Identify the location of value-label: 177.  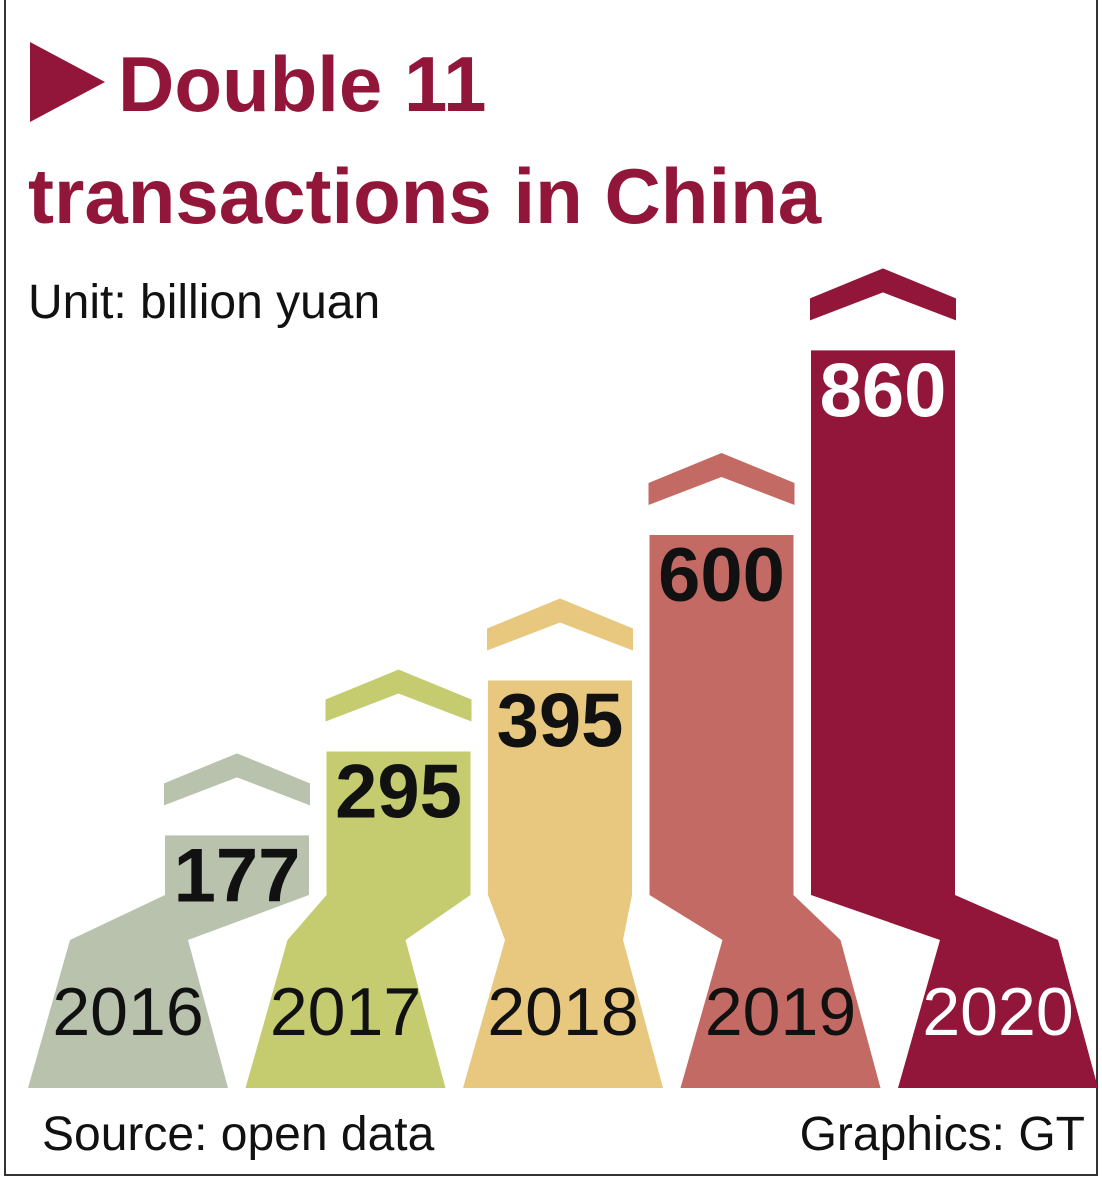
(237, 875).